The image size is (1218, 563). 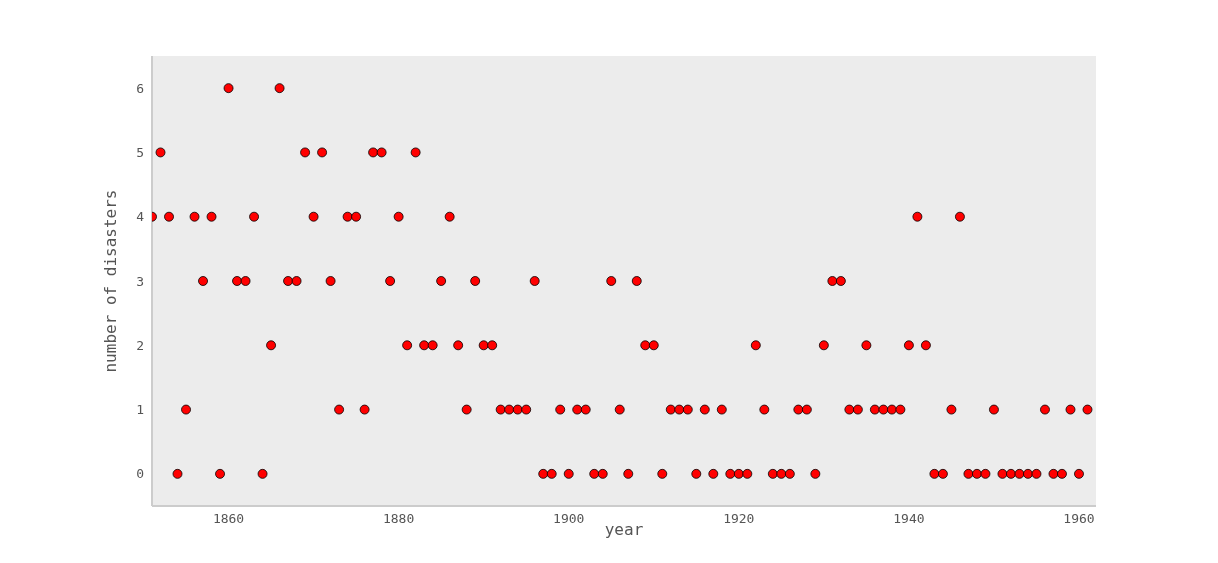 What do you see at coordinates (140, 345) in the screenshot?
I see `y-tick-label: 2` at bounding box center [140, 345].